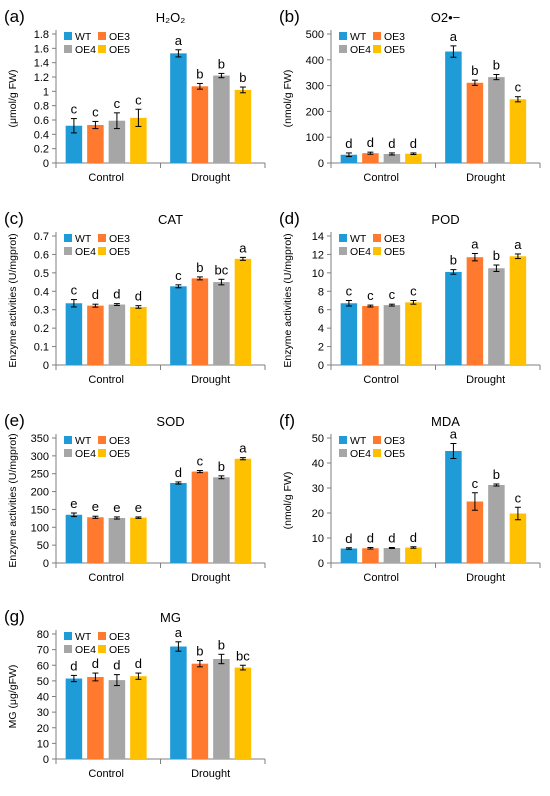  What do you see at coordinates (321, 311) in the screenshot?
I see `y-tick-label: 6` at bounding box center [321, 311].